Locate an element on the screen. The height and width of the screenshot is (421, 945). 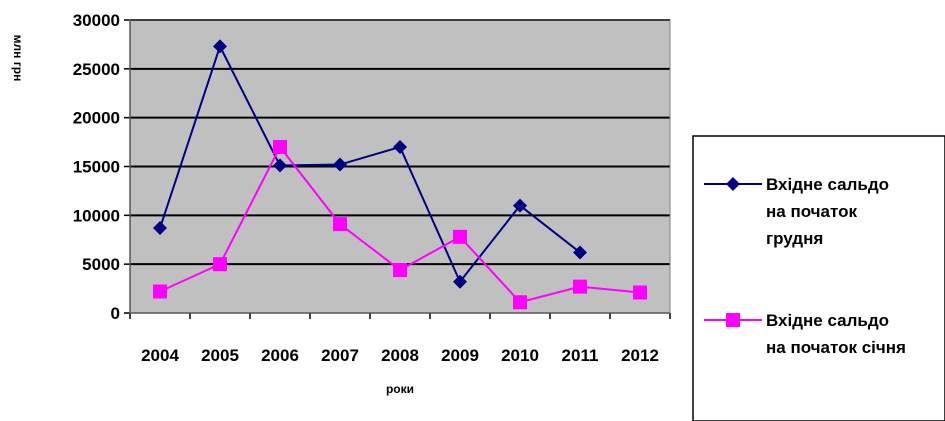
y-axis-ticks: 0 5000 10000 15000 20000 25000 30000 is located at coordinates (101, 167).